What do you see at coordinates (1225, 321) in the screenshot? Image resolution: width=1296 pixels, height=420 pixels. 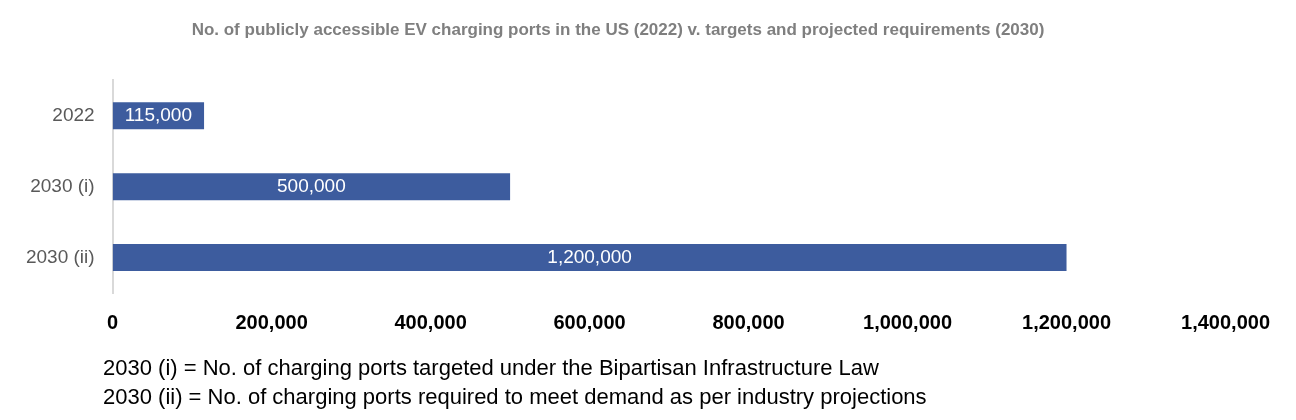 I see `x-tick-label: 1,400,000` at bounding box center [1225, 321].